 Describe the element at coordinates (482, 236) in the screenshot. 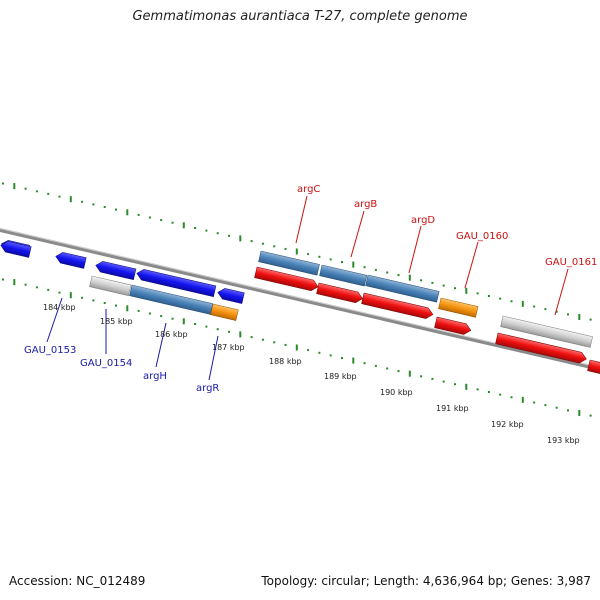

I see `gene-label: GAU_0160` at that location.